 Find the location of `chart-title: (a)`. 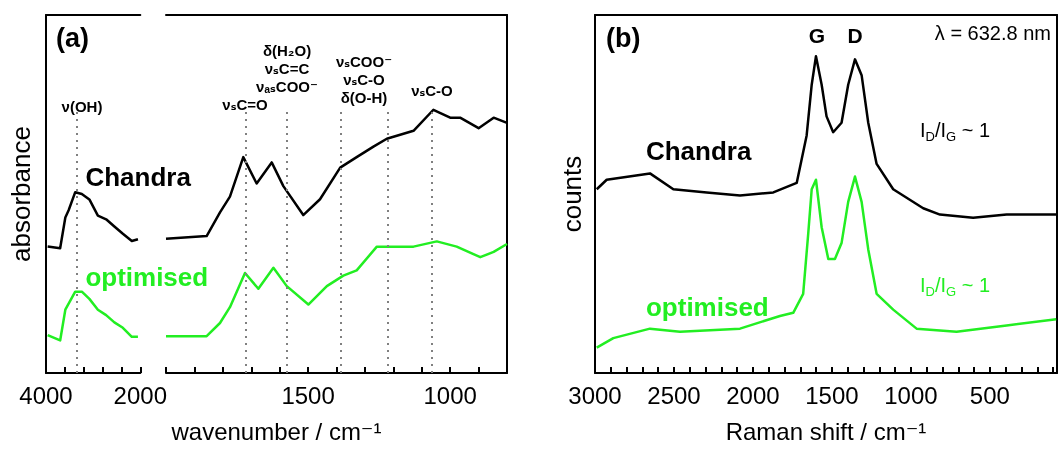

chart-title: (a) is located at coordinates (72, 37).